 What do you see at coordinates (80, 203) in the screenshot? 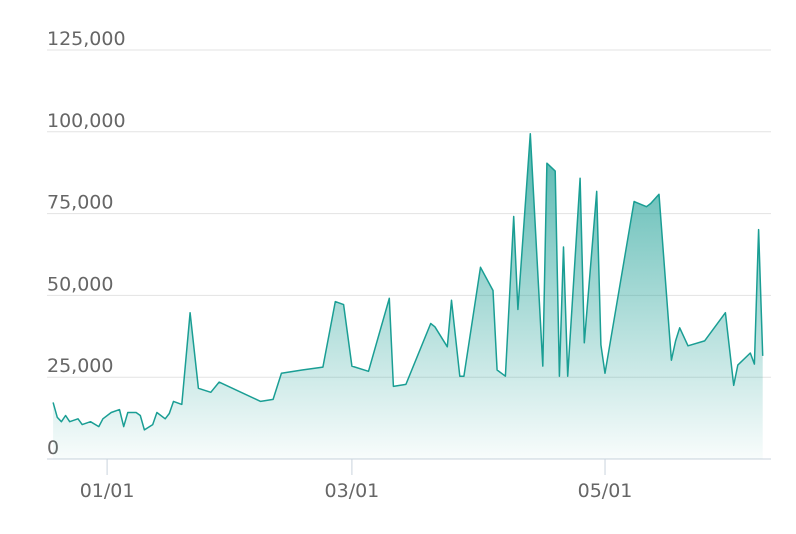
I see `y-tick-label: 75,000` at bounding box center [80, 203].